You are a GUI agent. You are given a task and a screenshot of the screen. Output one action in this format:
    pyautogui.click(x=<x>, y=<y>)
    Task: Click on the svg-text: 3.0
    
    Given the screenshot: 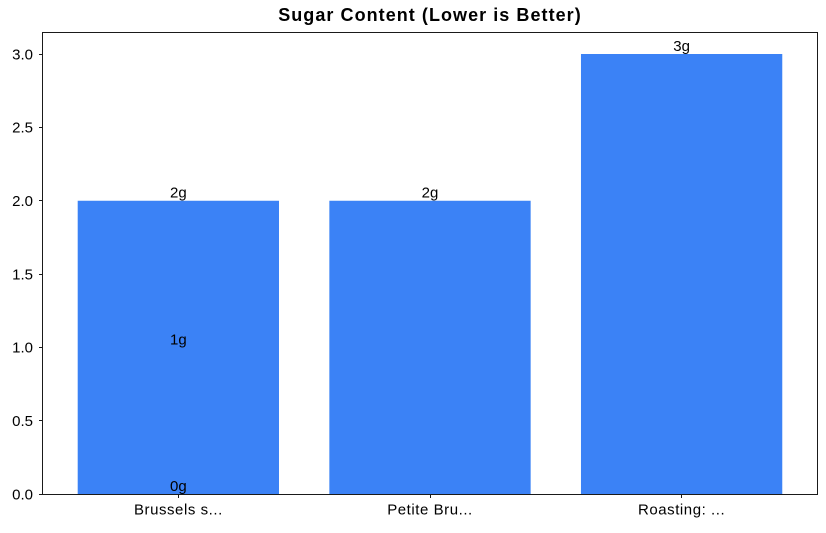 What is the action you would take?
    pyautogui.click(x=22, y=54)
    